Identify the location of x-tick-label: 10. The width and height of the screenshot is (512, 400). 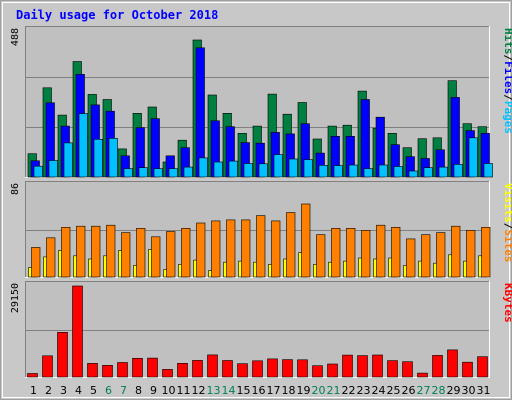
(169, 390).